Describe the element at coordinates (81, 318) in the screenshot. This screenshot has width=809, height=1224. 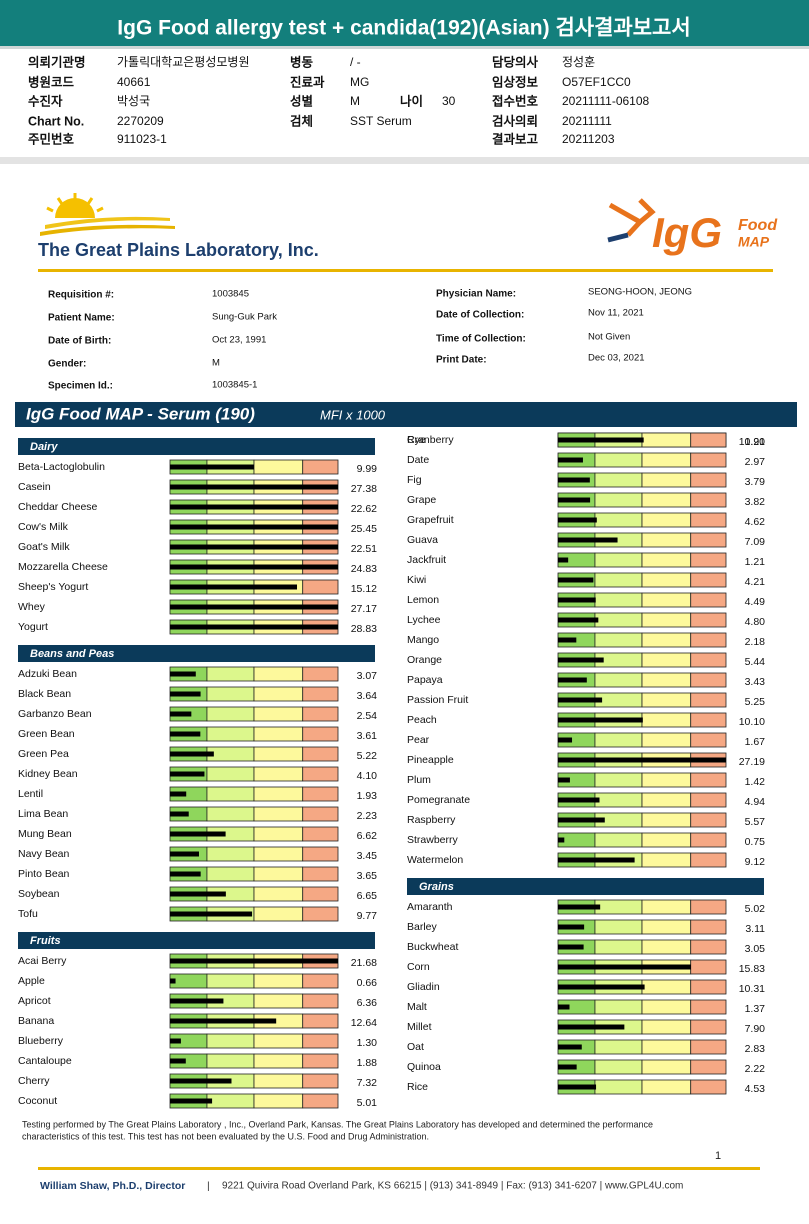
I see `patient-label: Patient Name:` at that location.